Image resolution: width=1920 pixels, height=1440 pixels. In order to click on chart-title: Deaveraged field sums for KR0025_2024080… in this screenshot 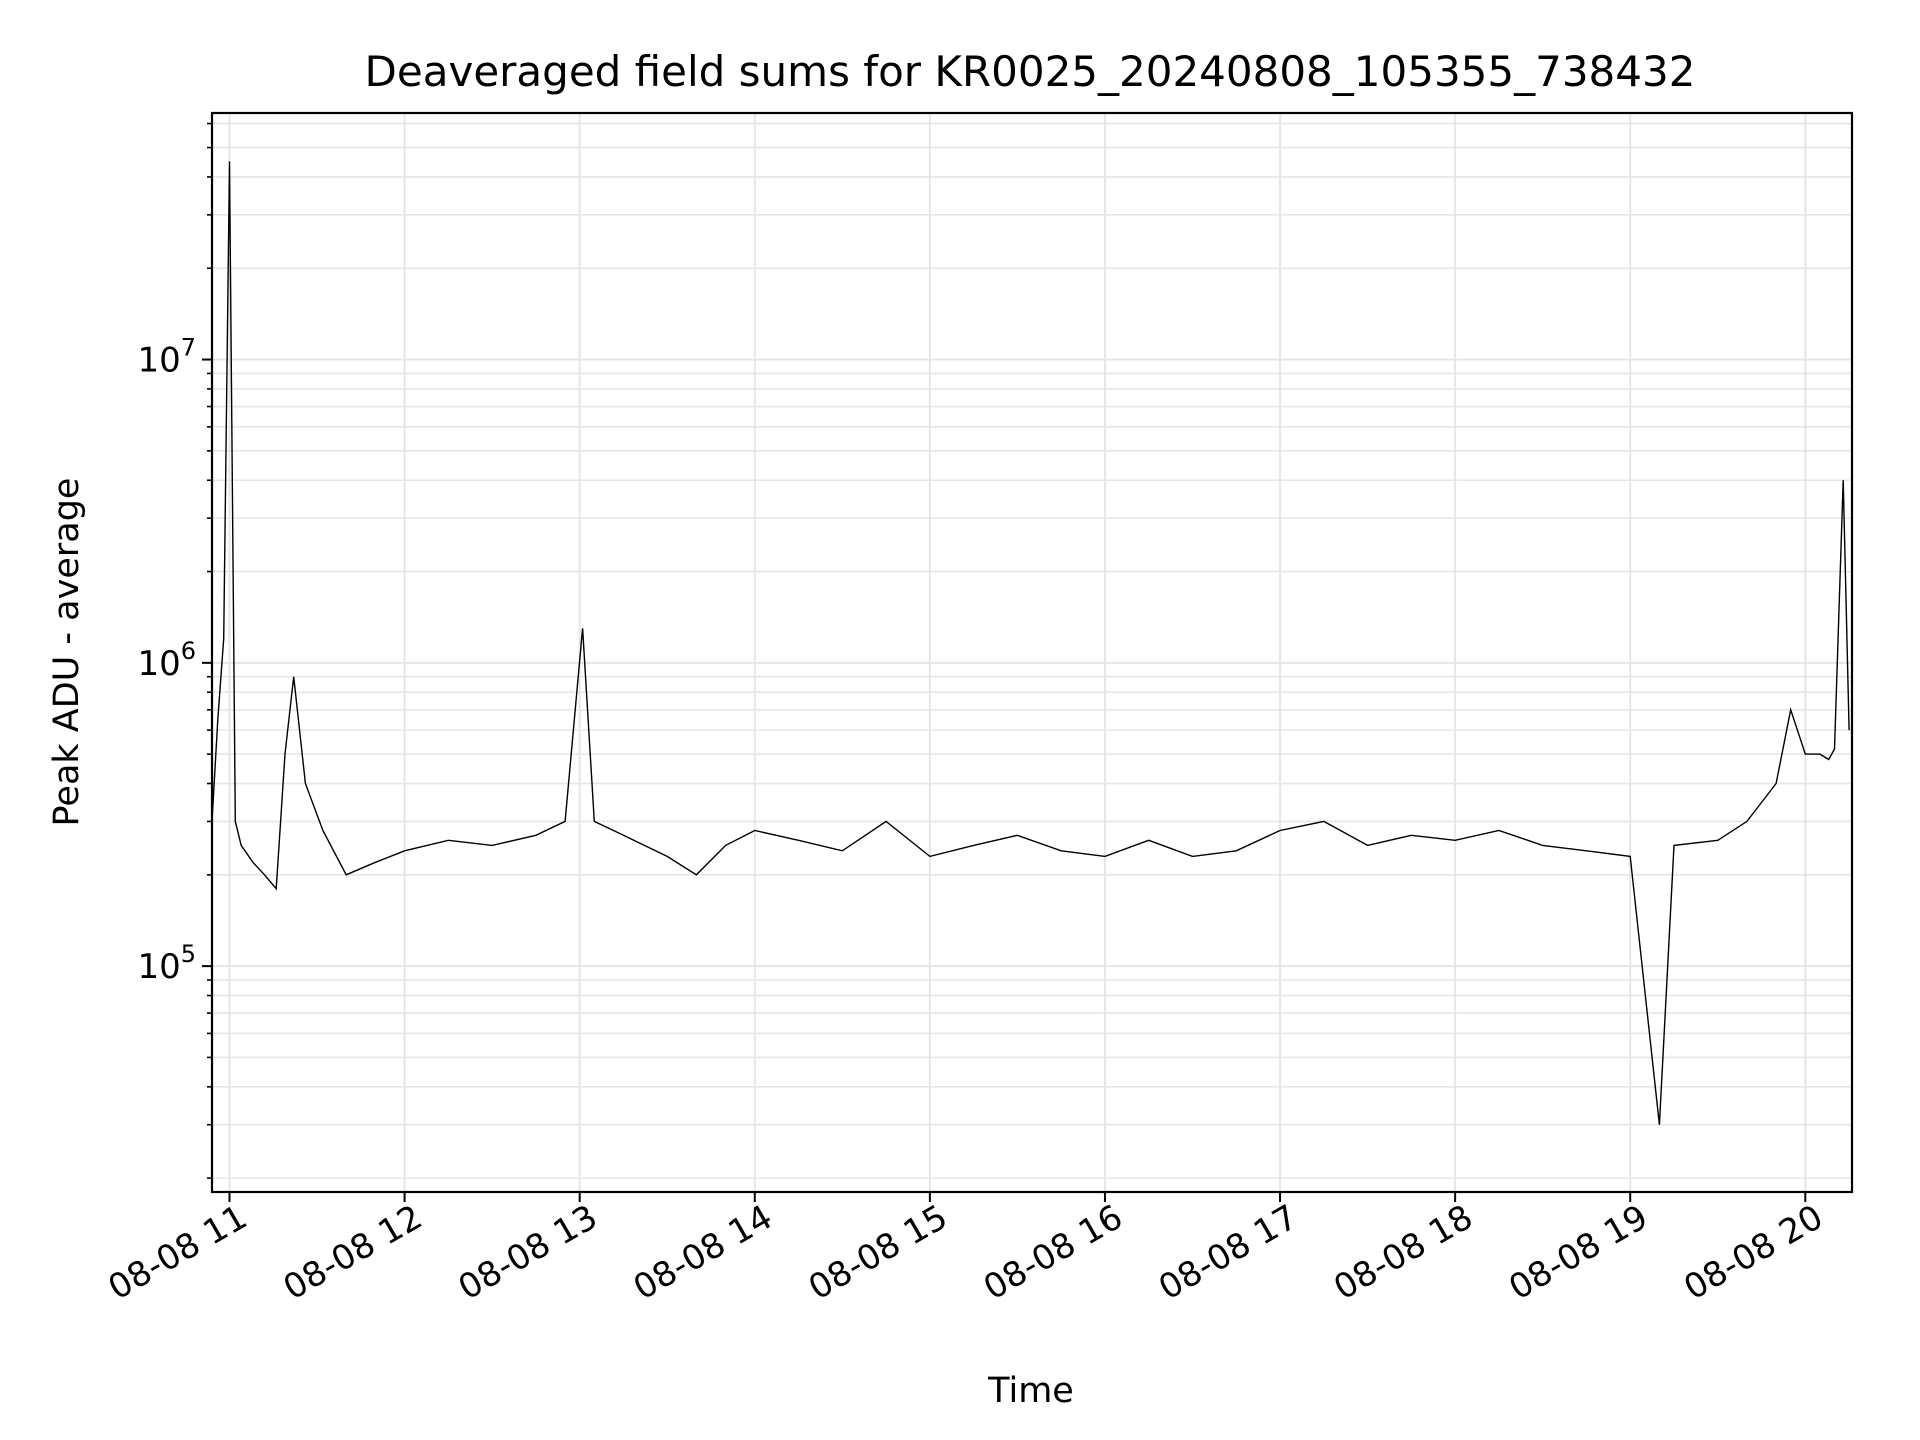, I will do `click(1030, 71)`.